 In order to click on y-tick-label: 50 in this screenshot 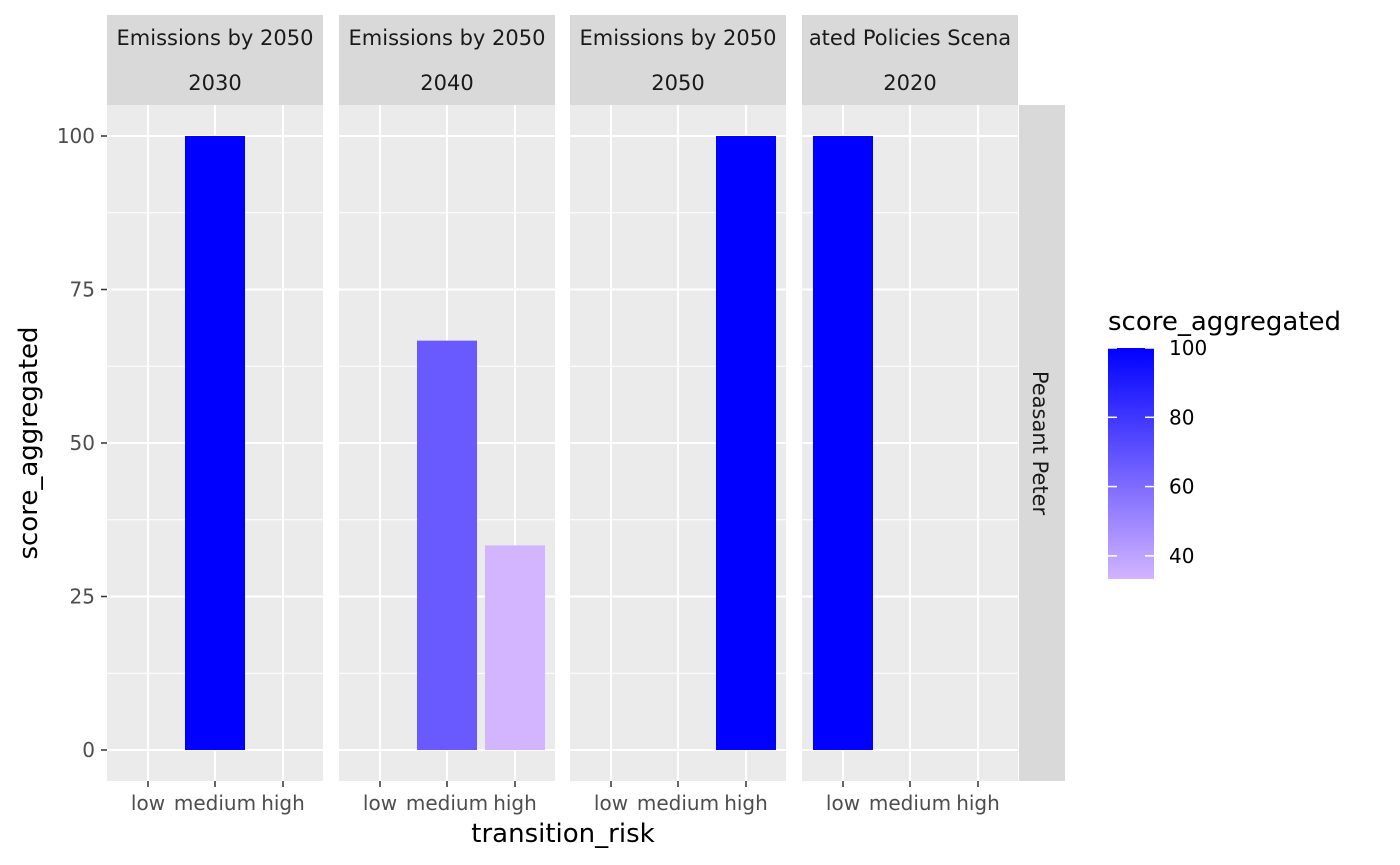, I will do `click(82, 443)`.